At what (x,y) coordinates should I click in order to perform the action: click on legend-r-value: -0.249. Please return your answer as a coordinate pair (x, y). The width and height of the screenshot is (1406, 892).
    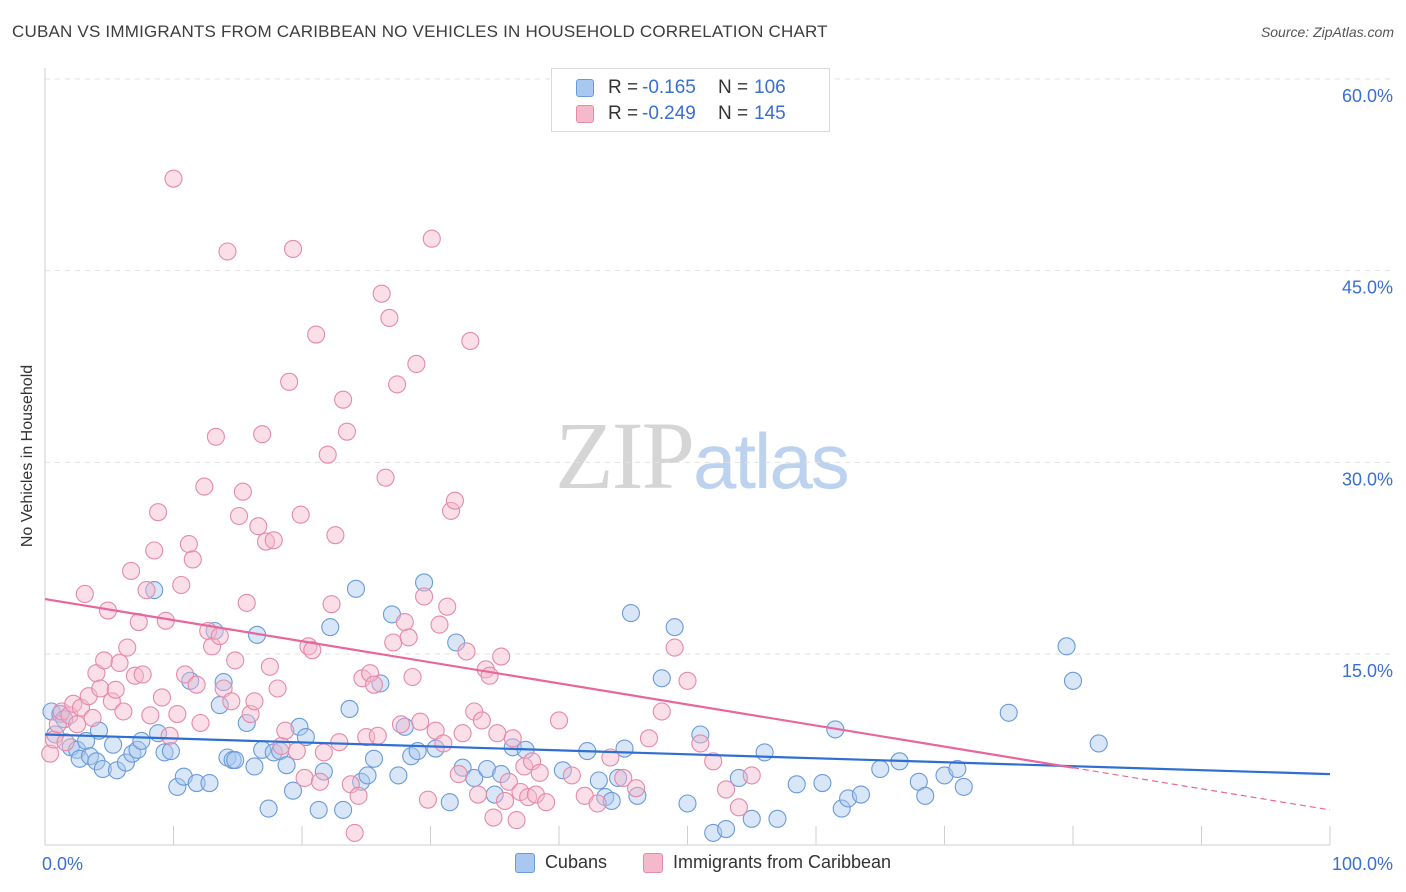
    Looking at the image, I should click on (669, 113).